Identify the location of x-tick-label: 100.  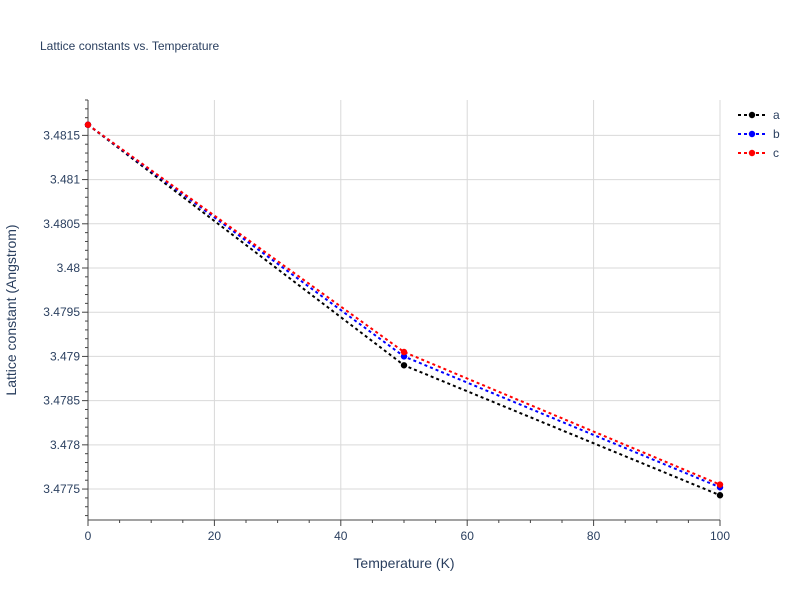
(720, 536).